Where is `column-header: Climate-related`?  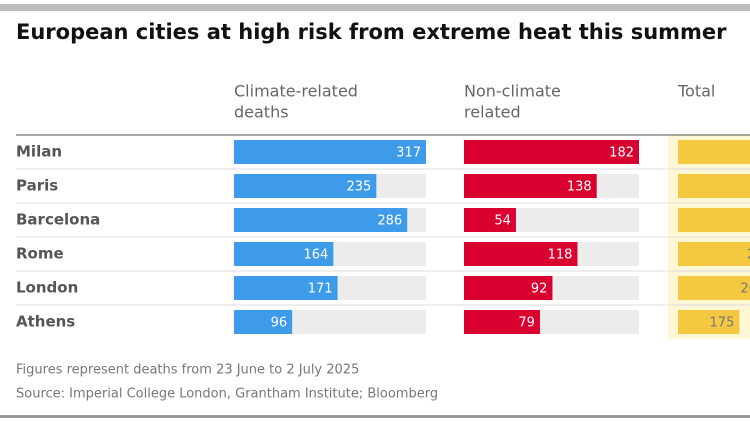 column-header: Climate-related is located at coordinates (296, 91).